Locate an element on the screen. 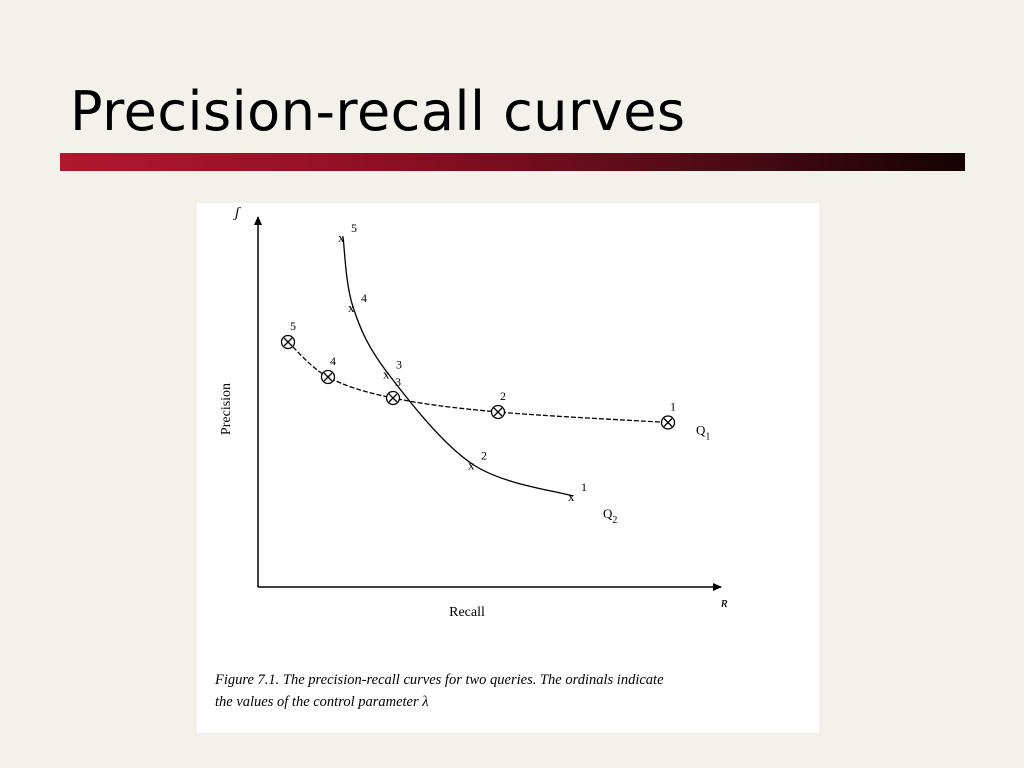 The image size is (1024, 768). y-axis-label: Precision is located at coordinates (226, 409).